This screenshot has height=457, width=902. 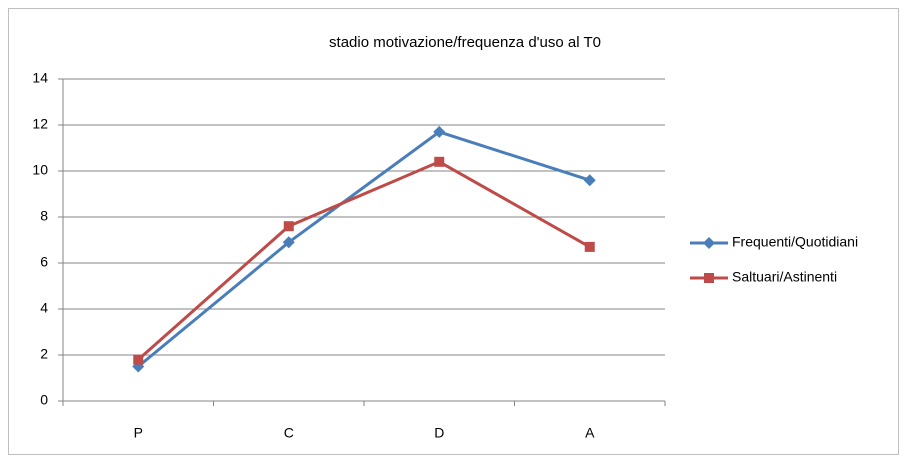 I want to click on y-tick-label: 6, so click(x=44, y=262).